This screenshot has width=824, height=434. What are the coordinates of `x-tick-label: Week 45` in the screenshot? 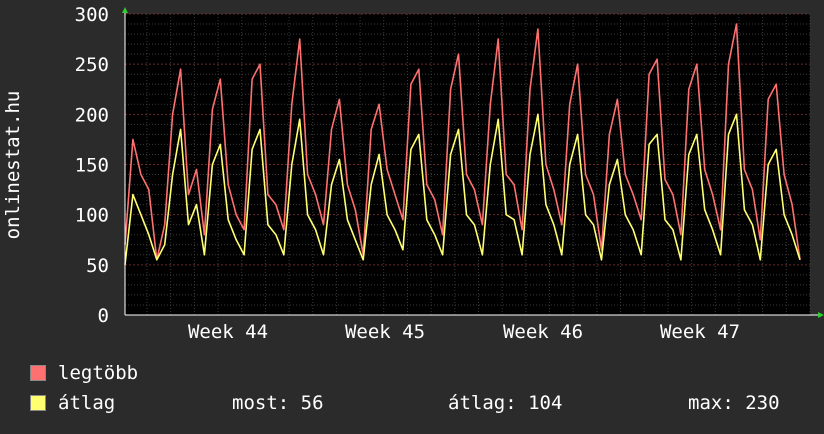 It's located at (385, 332).